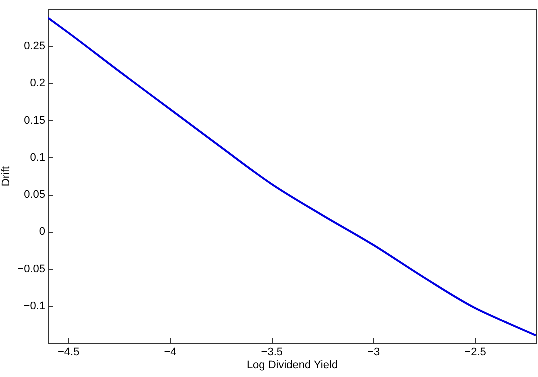 Image resolution: width=538 pixels, height=377 pixels. Describe the element at coordinates (475, 352) in the screenshot. I see `x-tick-label: −2.5` at that location.